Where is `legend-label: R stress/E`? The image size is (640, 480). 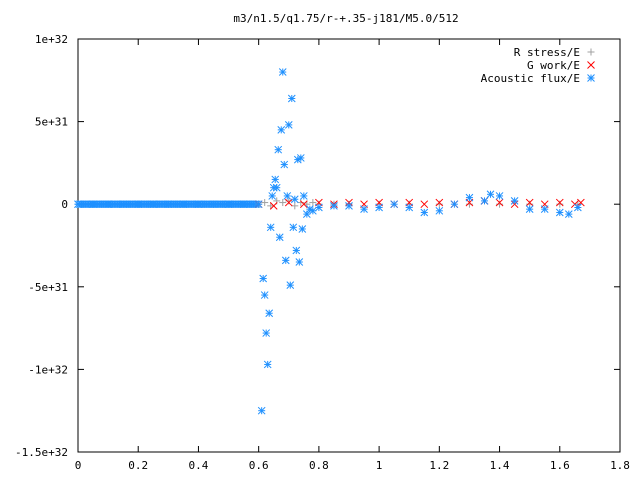 legend-label: R stress/E is located at coordinates (547, 52).